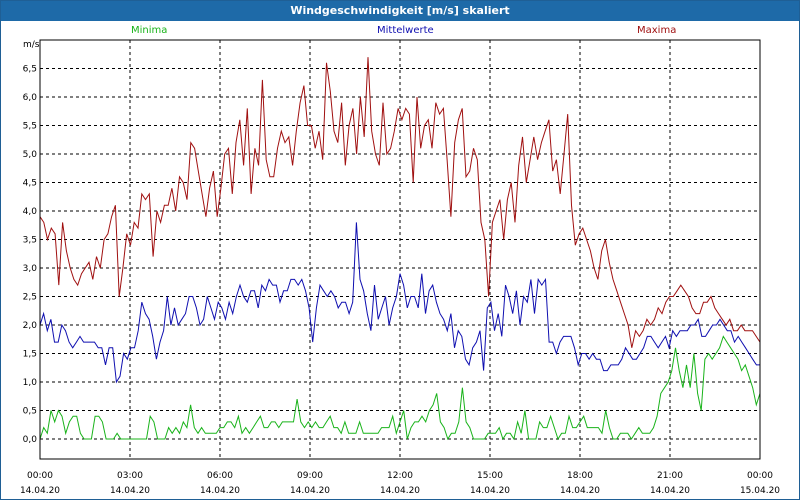 This screenshot has width=800, height=500. What do you see at coordinates (400, 11) in the screenshot?
I see `window-title: Windgeschwindigkeit [m/s] skaliert` at bounding box center [400, 11].